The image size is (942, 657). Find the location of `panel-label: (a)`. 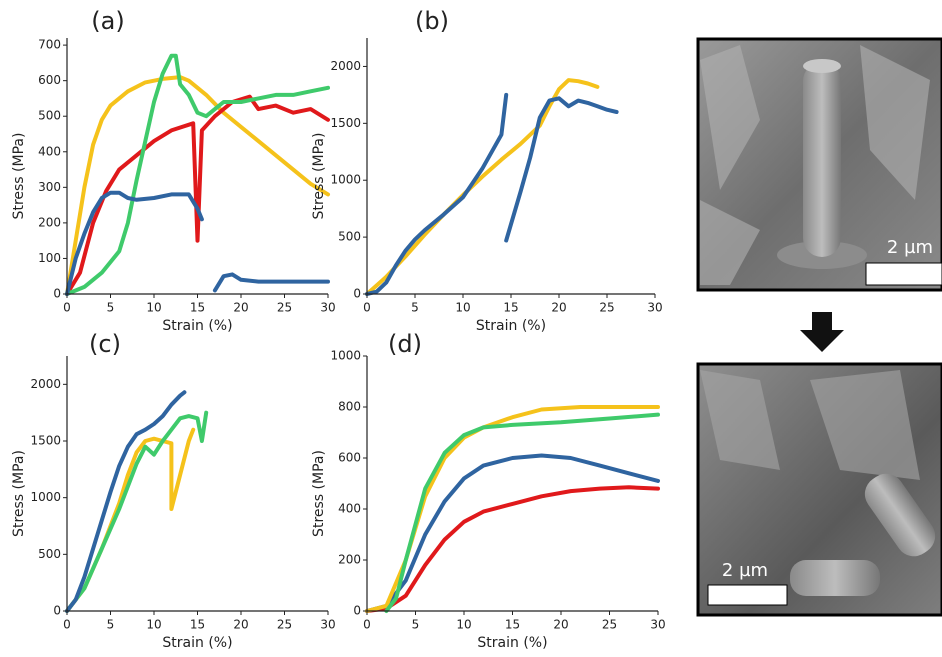

panel-label: (a) is located at coordinates (107, 21).